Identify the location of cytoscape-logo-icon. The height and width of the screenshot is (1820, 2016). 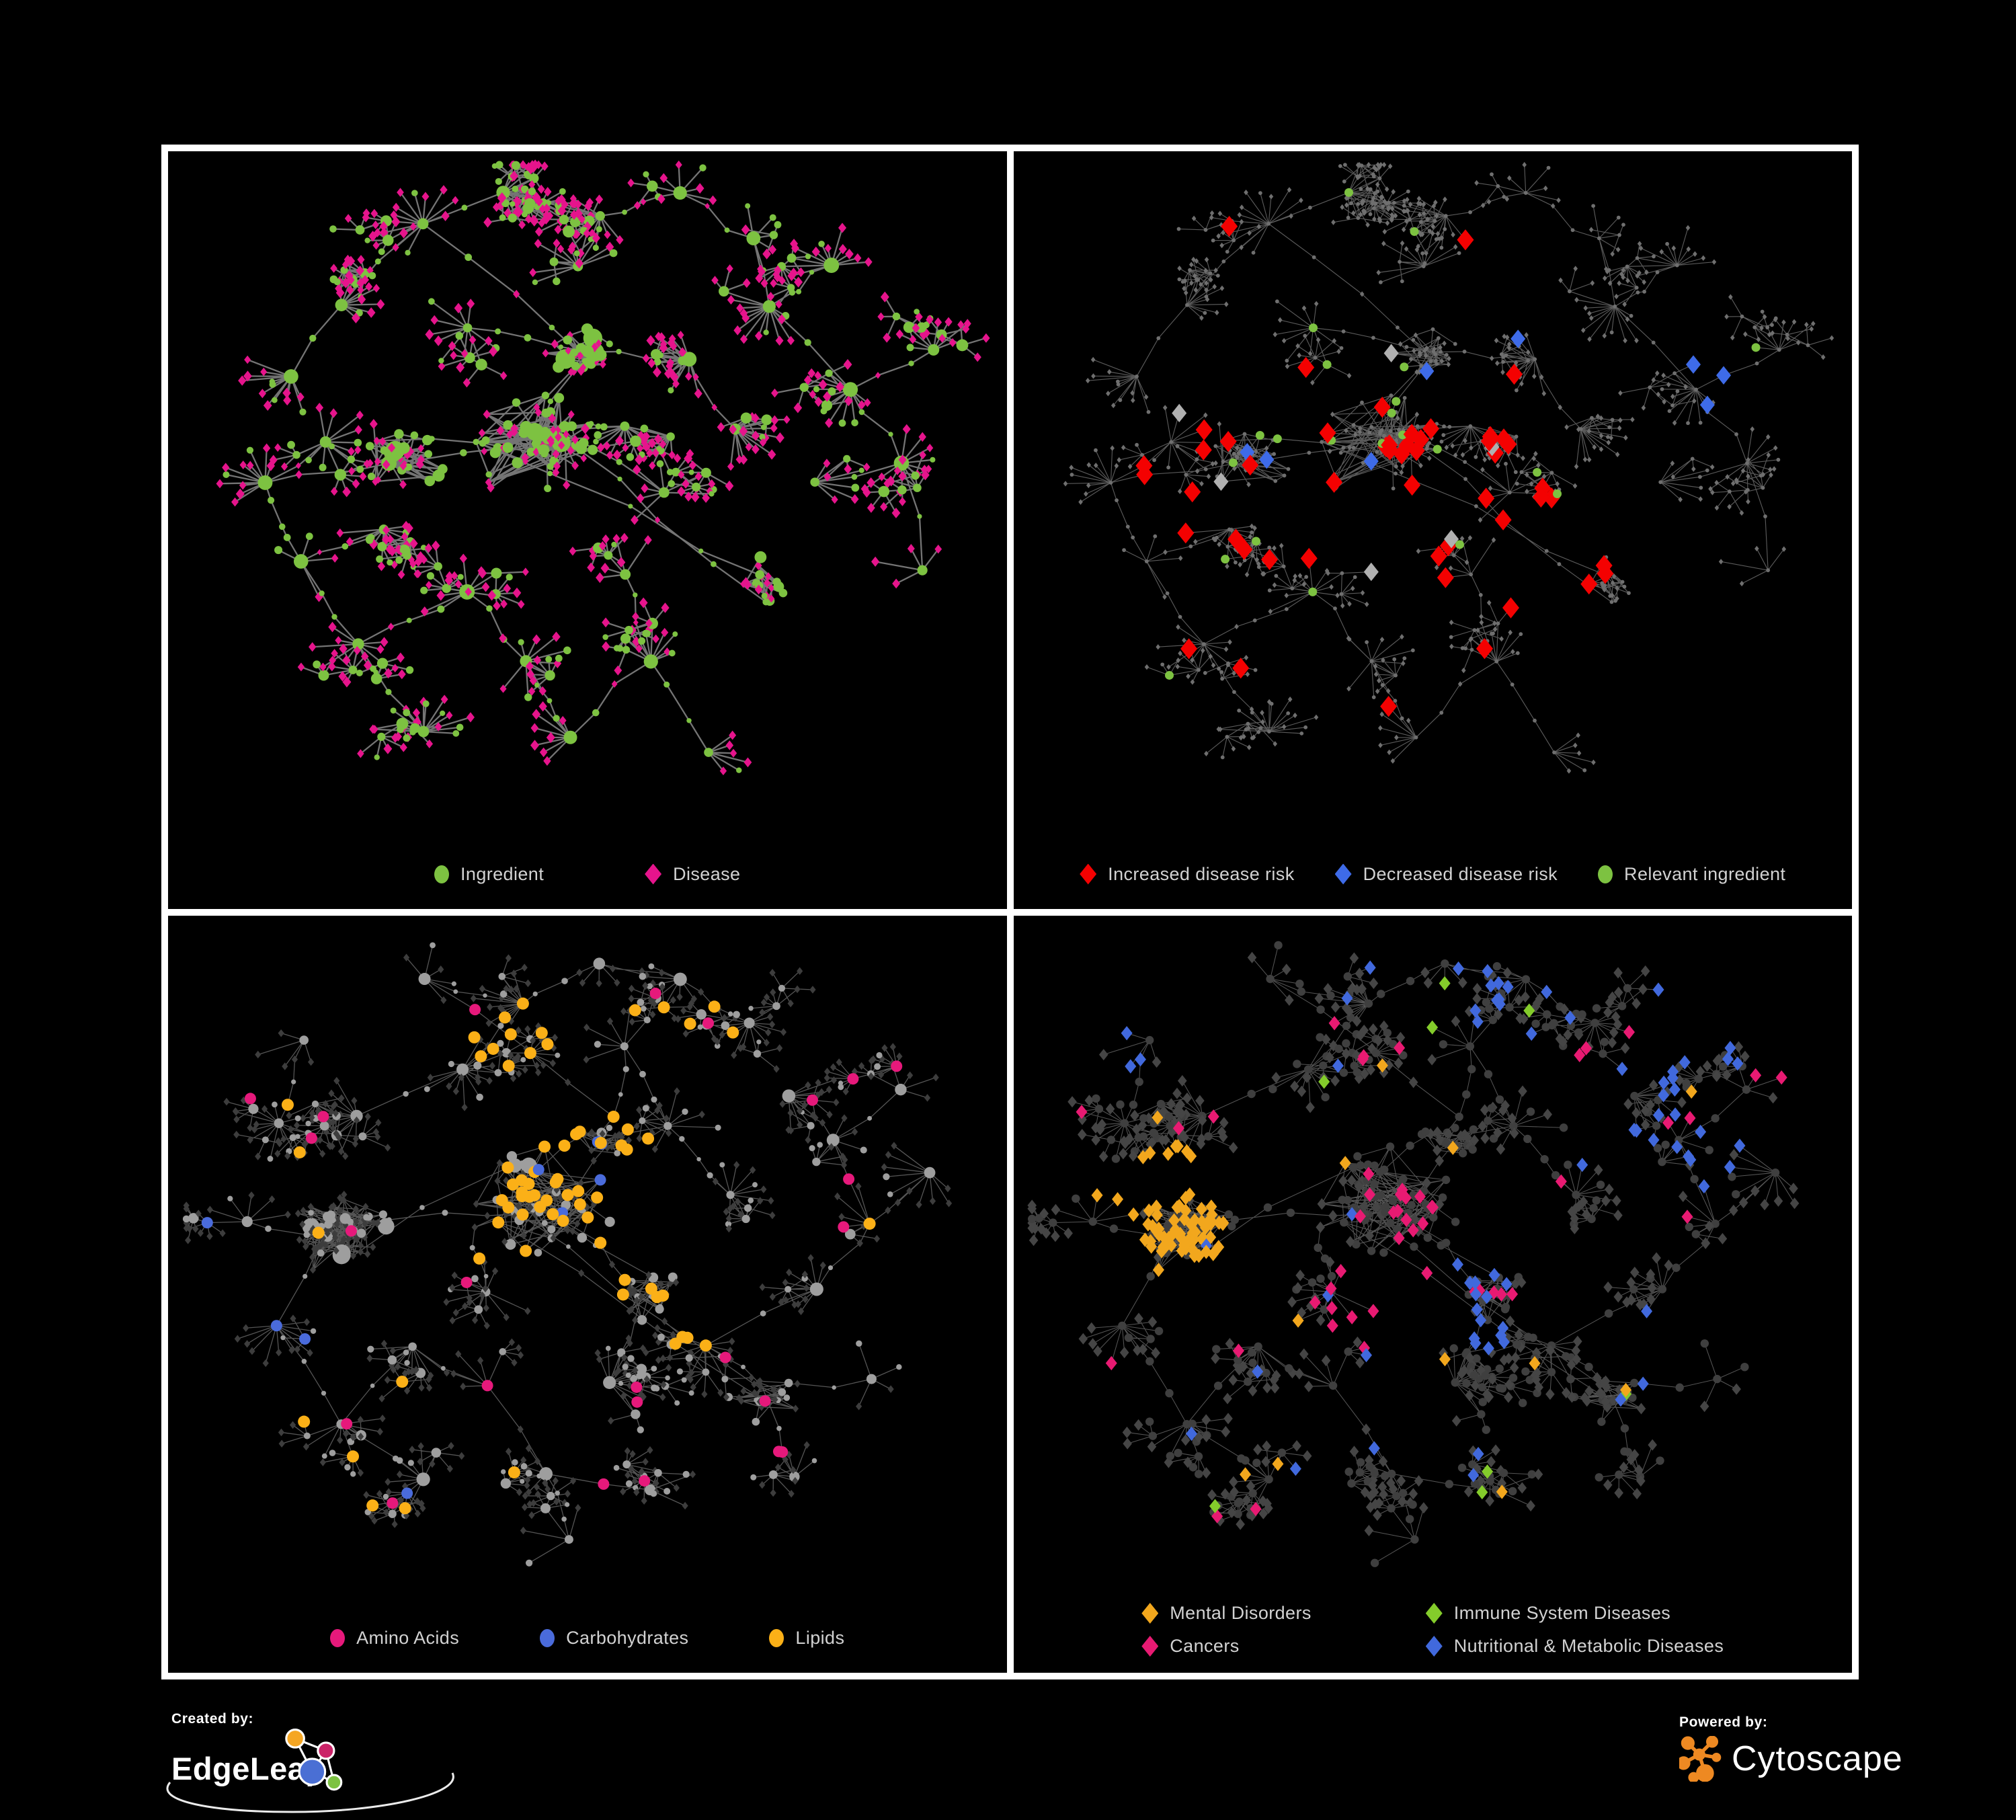
(1700, 1759).